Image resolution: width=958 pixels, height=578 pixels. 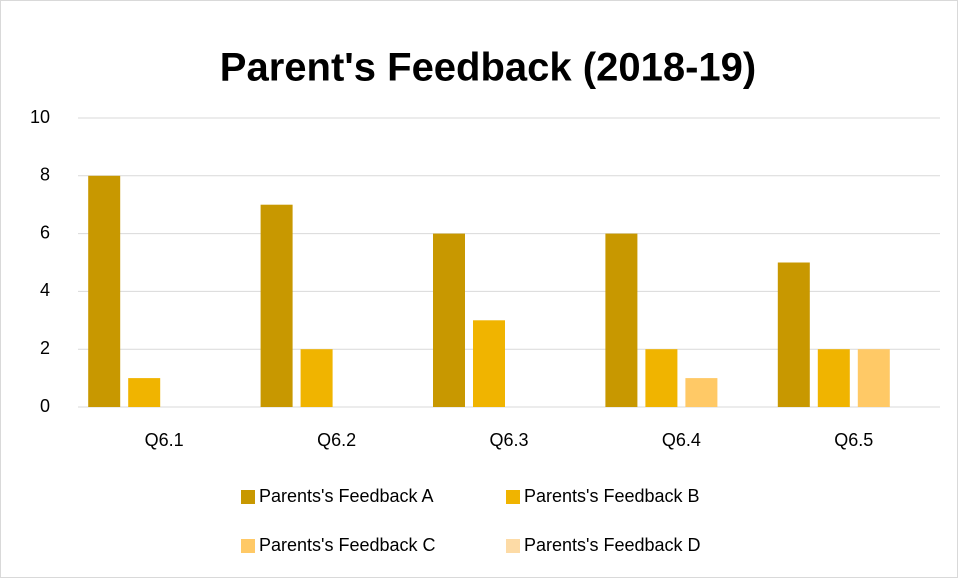 What do you see at coordinates (347, 545) in the screenshot?
I see `legend-label: Parents's Feedback C` at bounding box center [347, 545].